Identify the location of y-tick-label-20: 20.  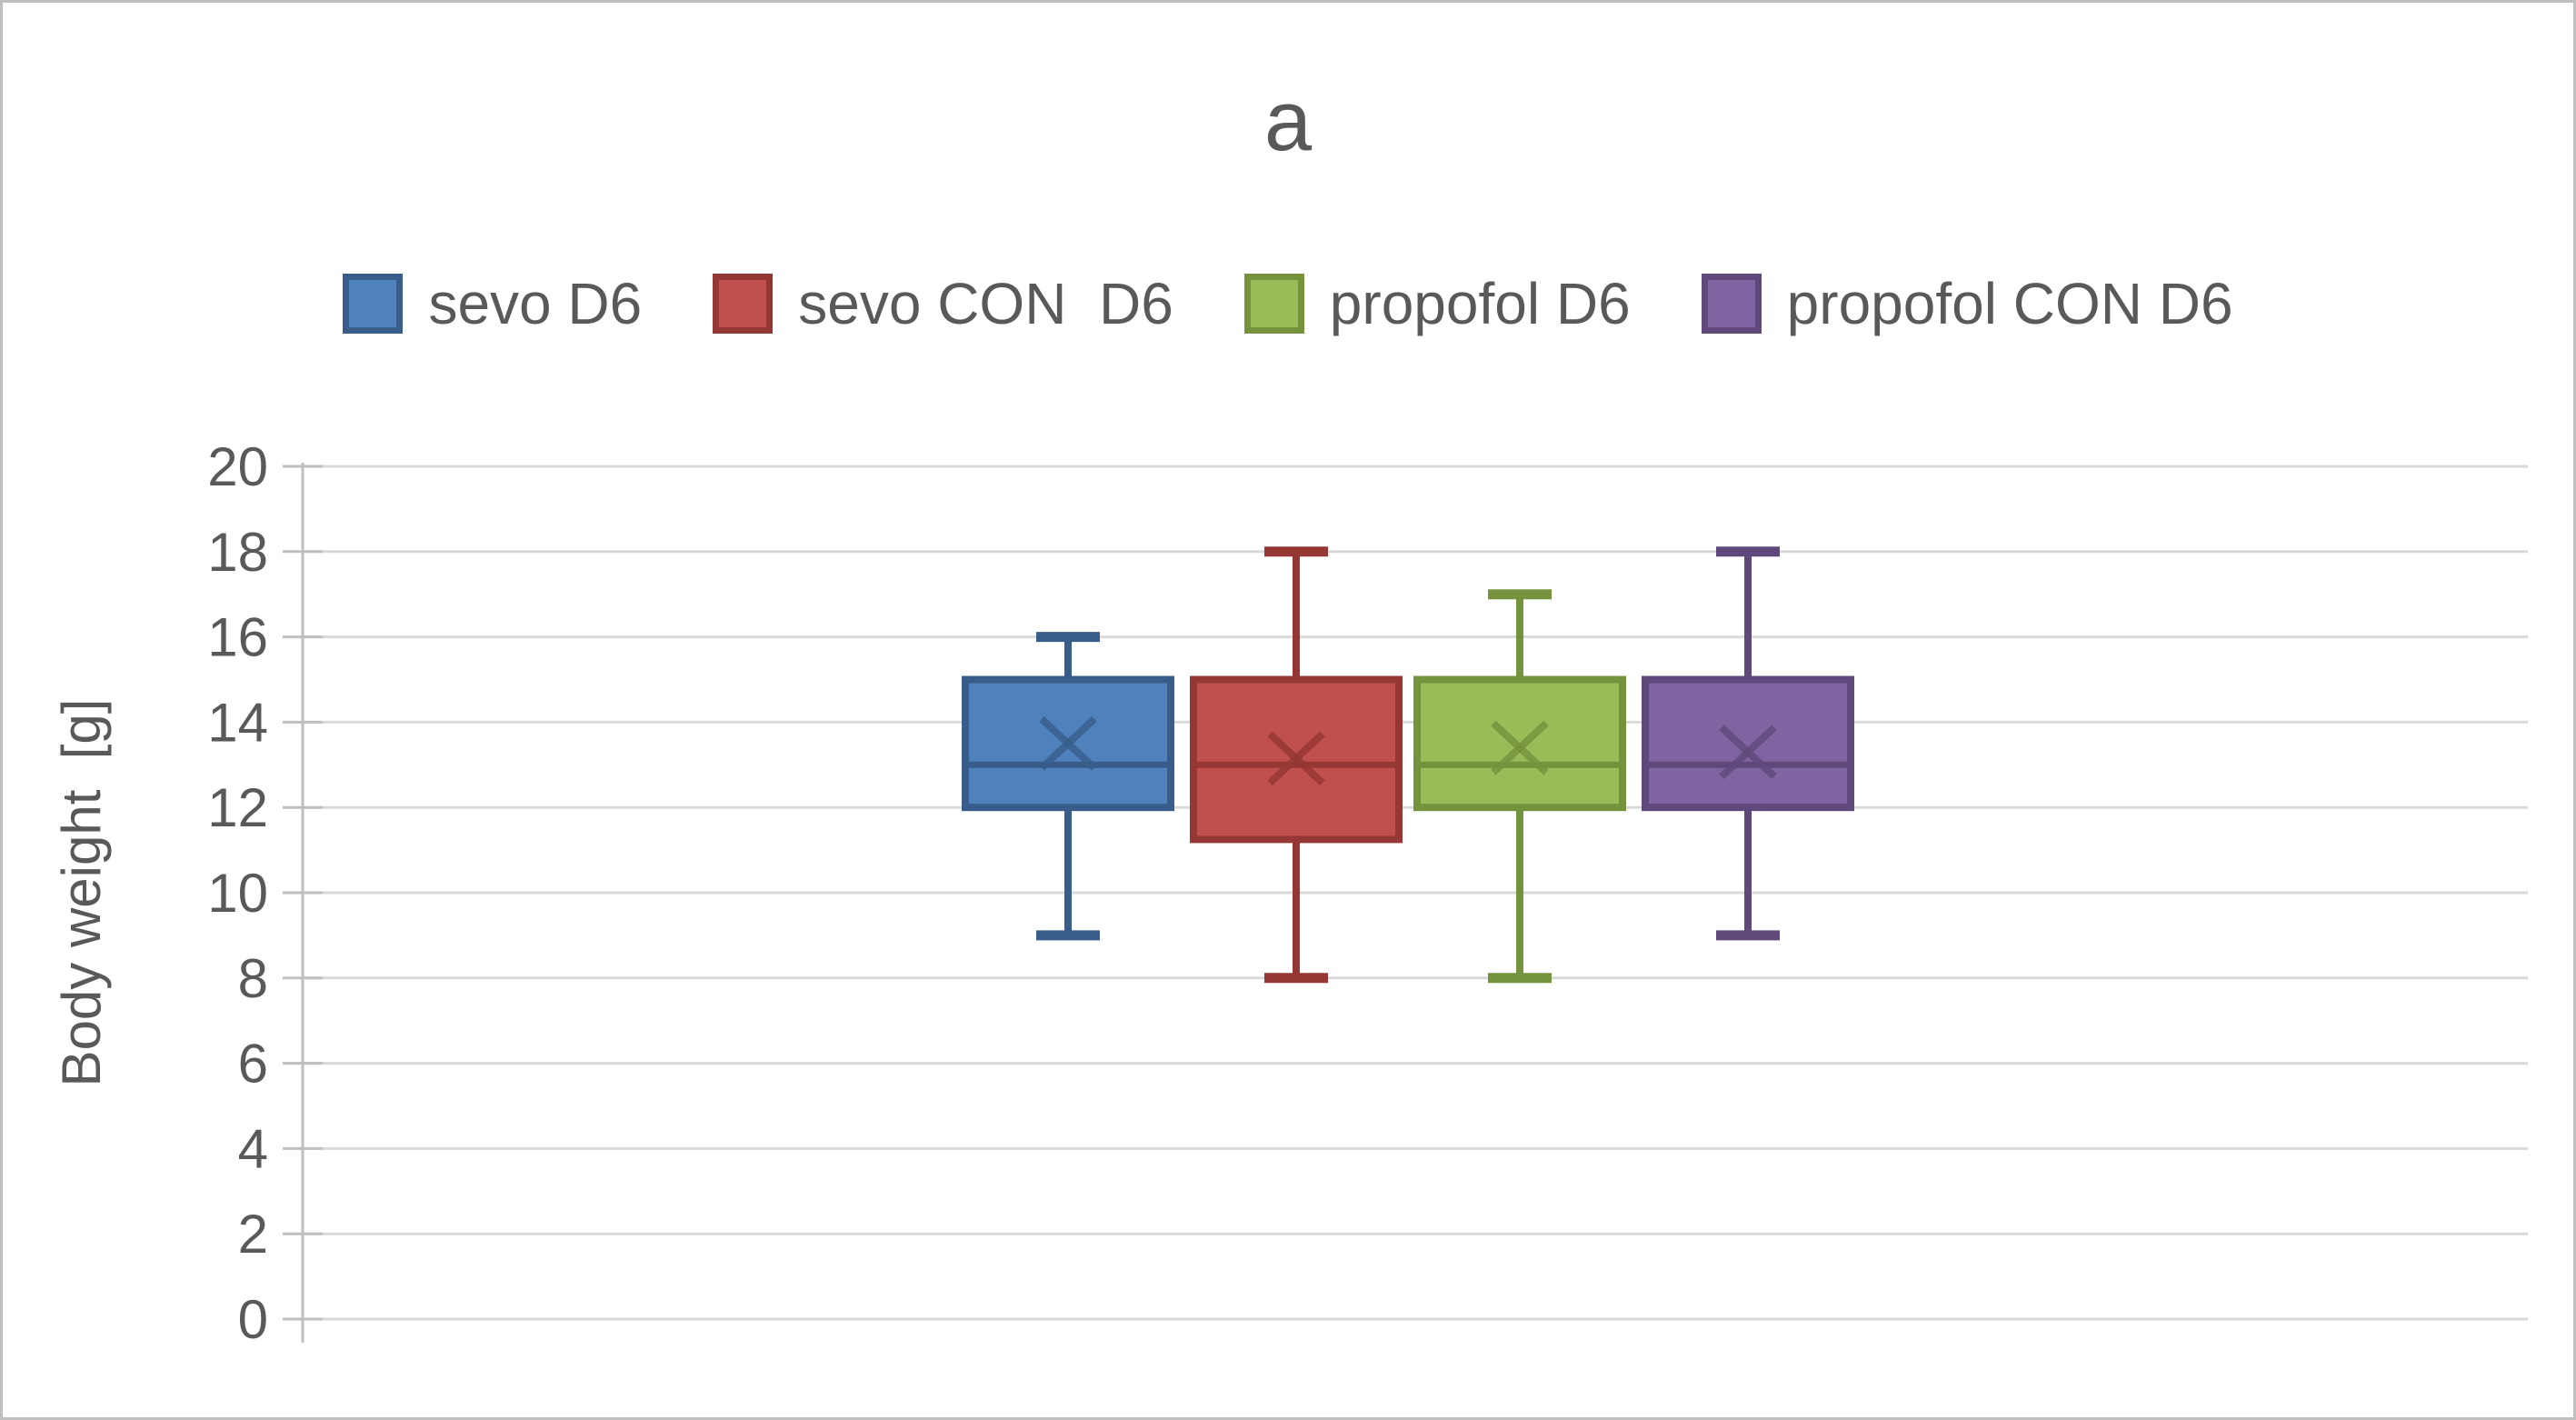
(237, 467).